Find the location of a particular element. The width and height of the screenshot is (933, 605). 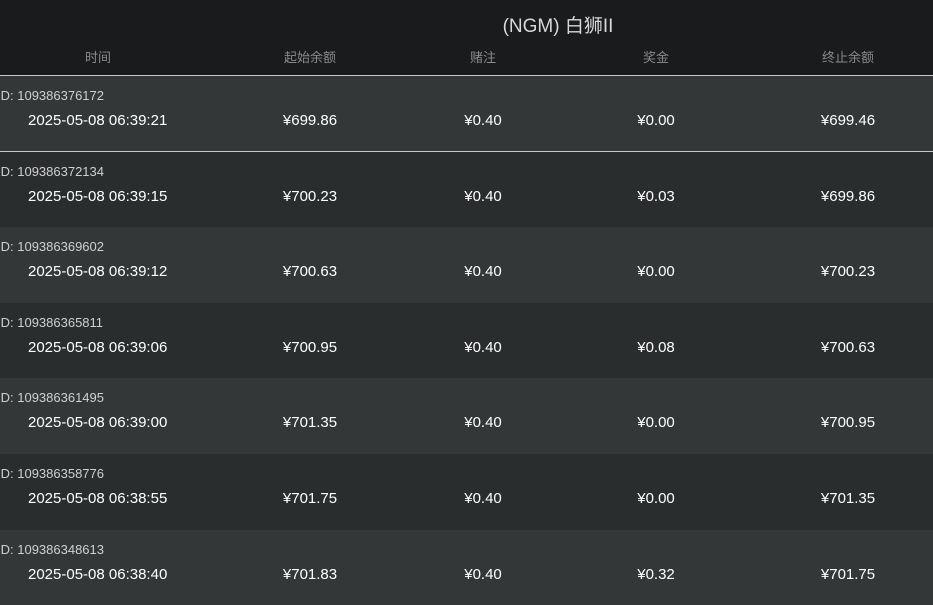

cell-time: 2025-05-08 06:39:12 is located at coordinates (98, 272).